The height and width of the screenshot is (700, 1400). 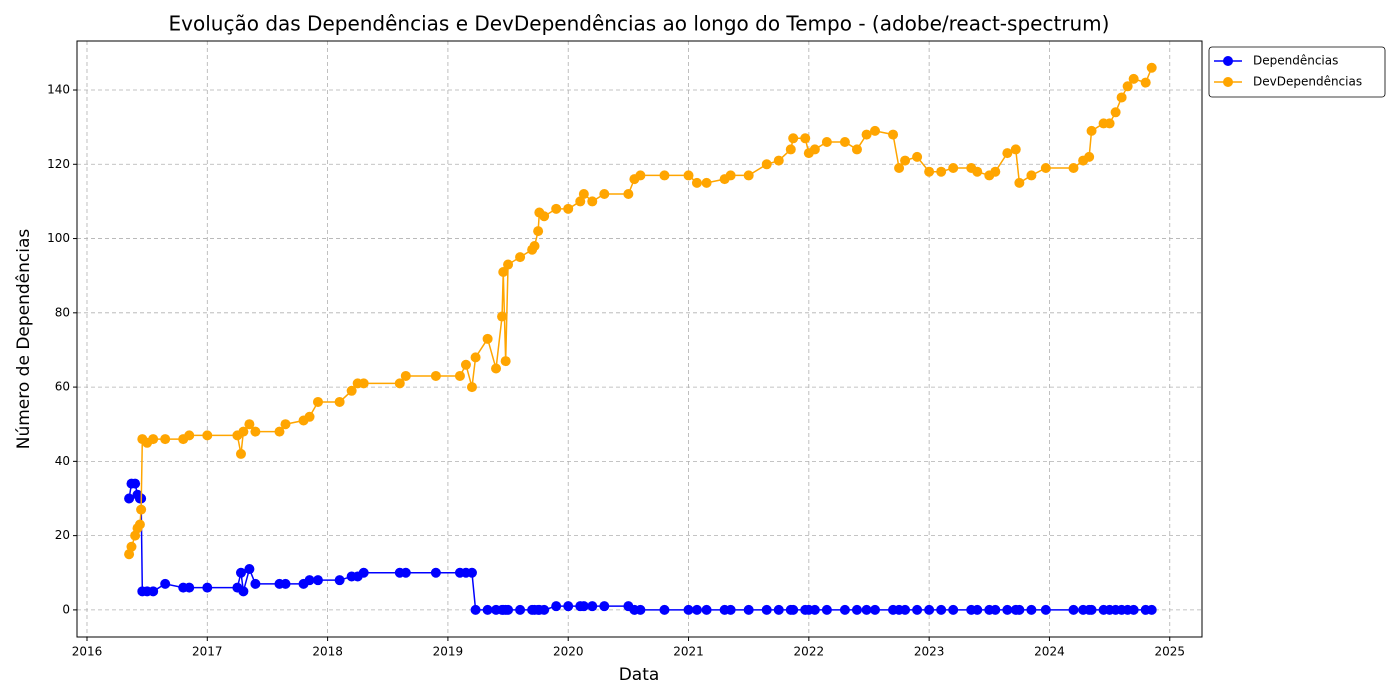 I want to click on x-axis-label: Data, so click(x=639, y=675).